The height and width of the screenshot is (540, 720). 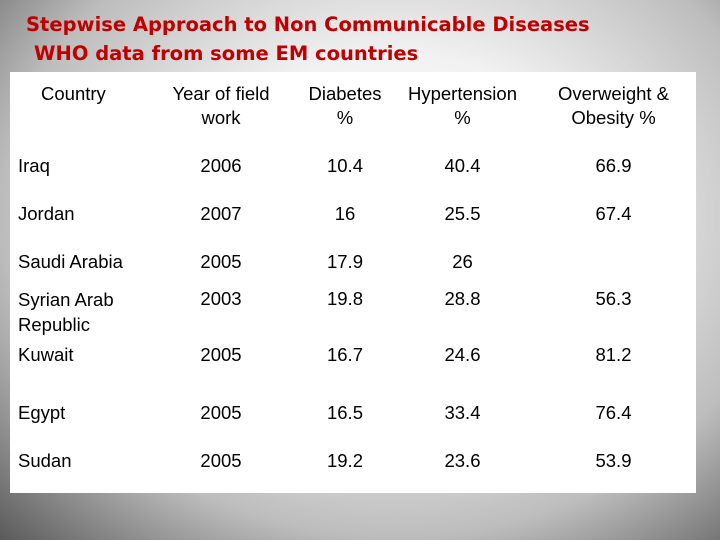 What do you see at coordinates (613, 354) in the screenshot?
I see `cell-overweight: 81.2` at bounding box center [613, 354].